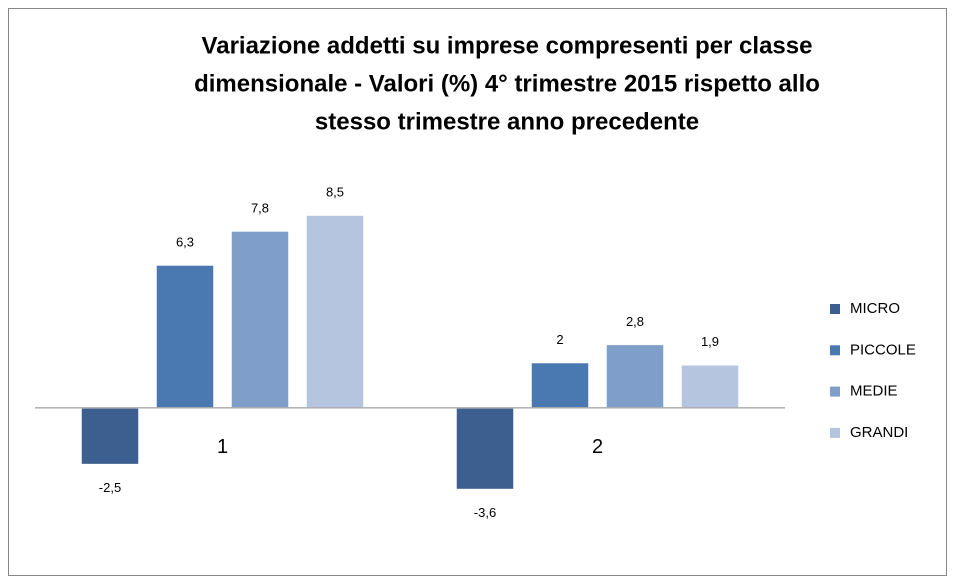 The width and height of the screenshot is (955, 584). What do you see at coordinates (635, 321) in the screenshot?
I see `value-label: 2,8` at bounding box center [635, 321].